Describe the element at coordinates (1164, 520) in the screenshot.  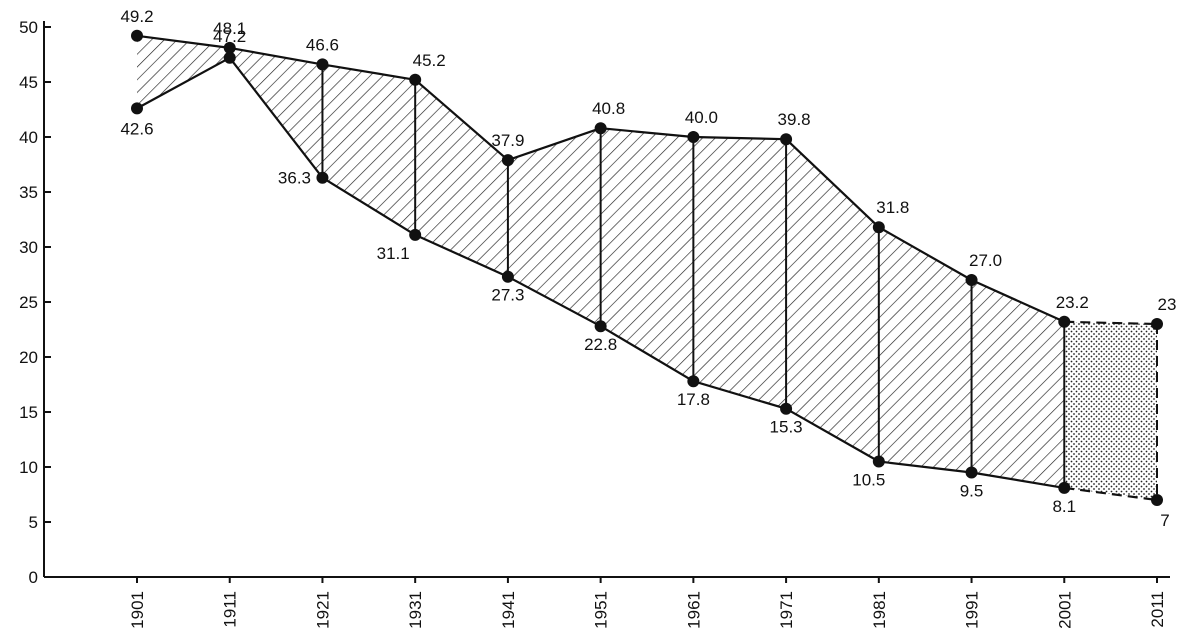
I see `lower-data-label: 7` at that location.